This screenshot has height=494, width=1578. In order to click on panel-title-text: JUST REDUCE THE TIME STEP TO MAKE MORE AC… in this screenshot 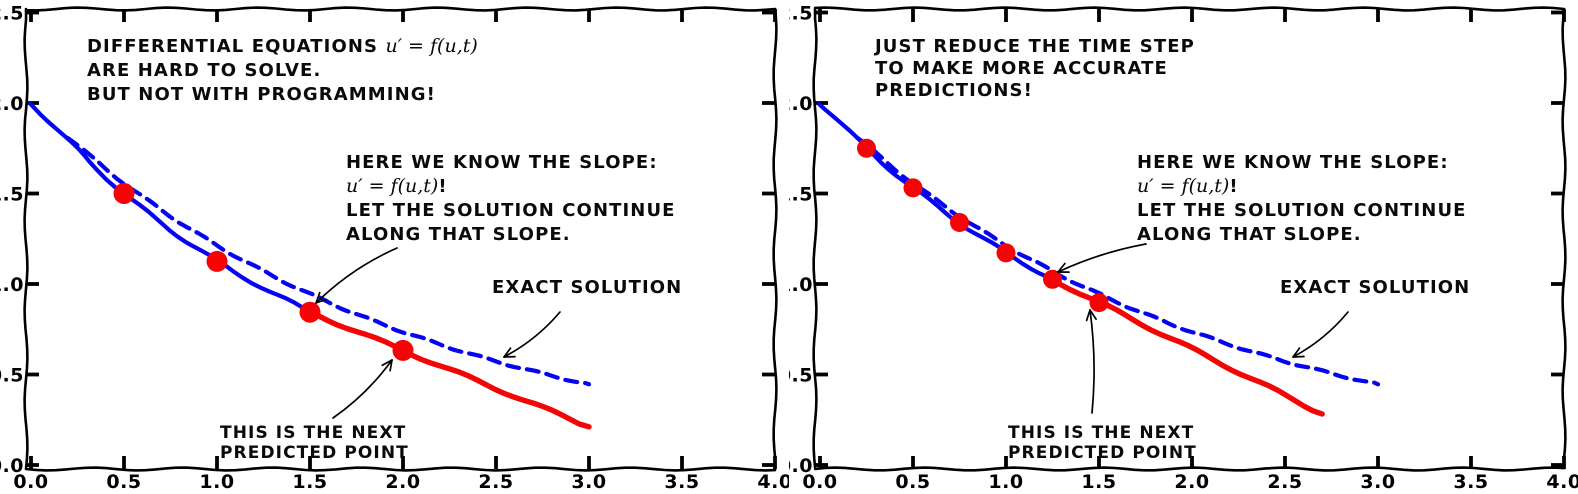, I will do `click(1034, 68)`.